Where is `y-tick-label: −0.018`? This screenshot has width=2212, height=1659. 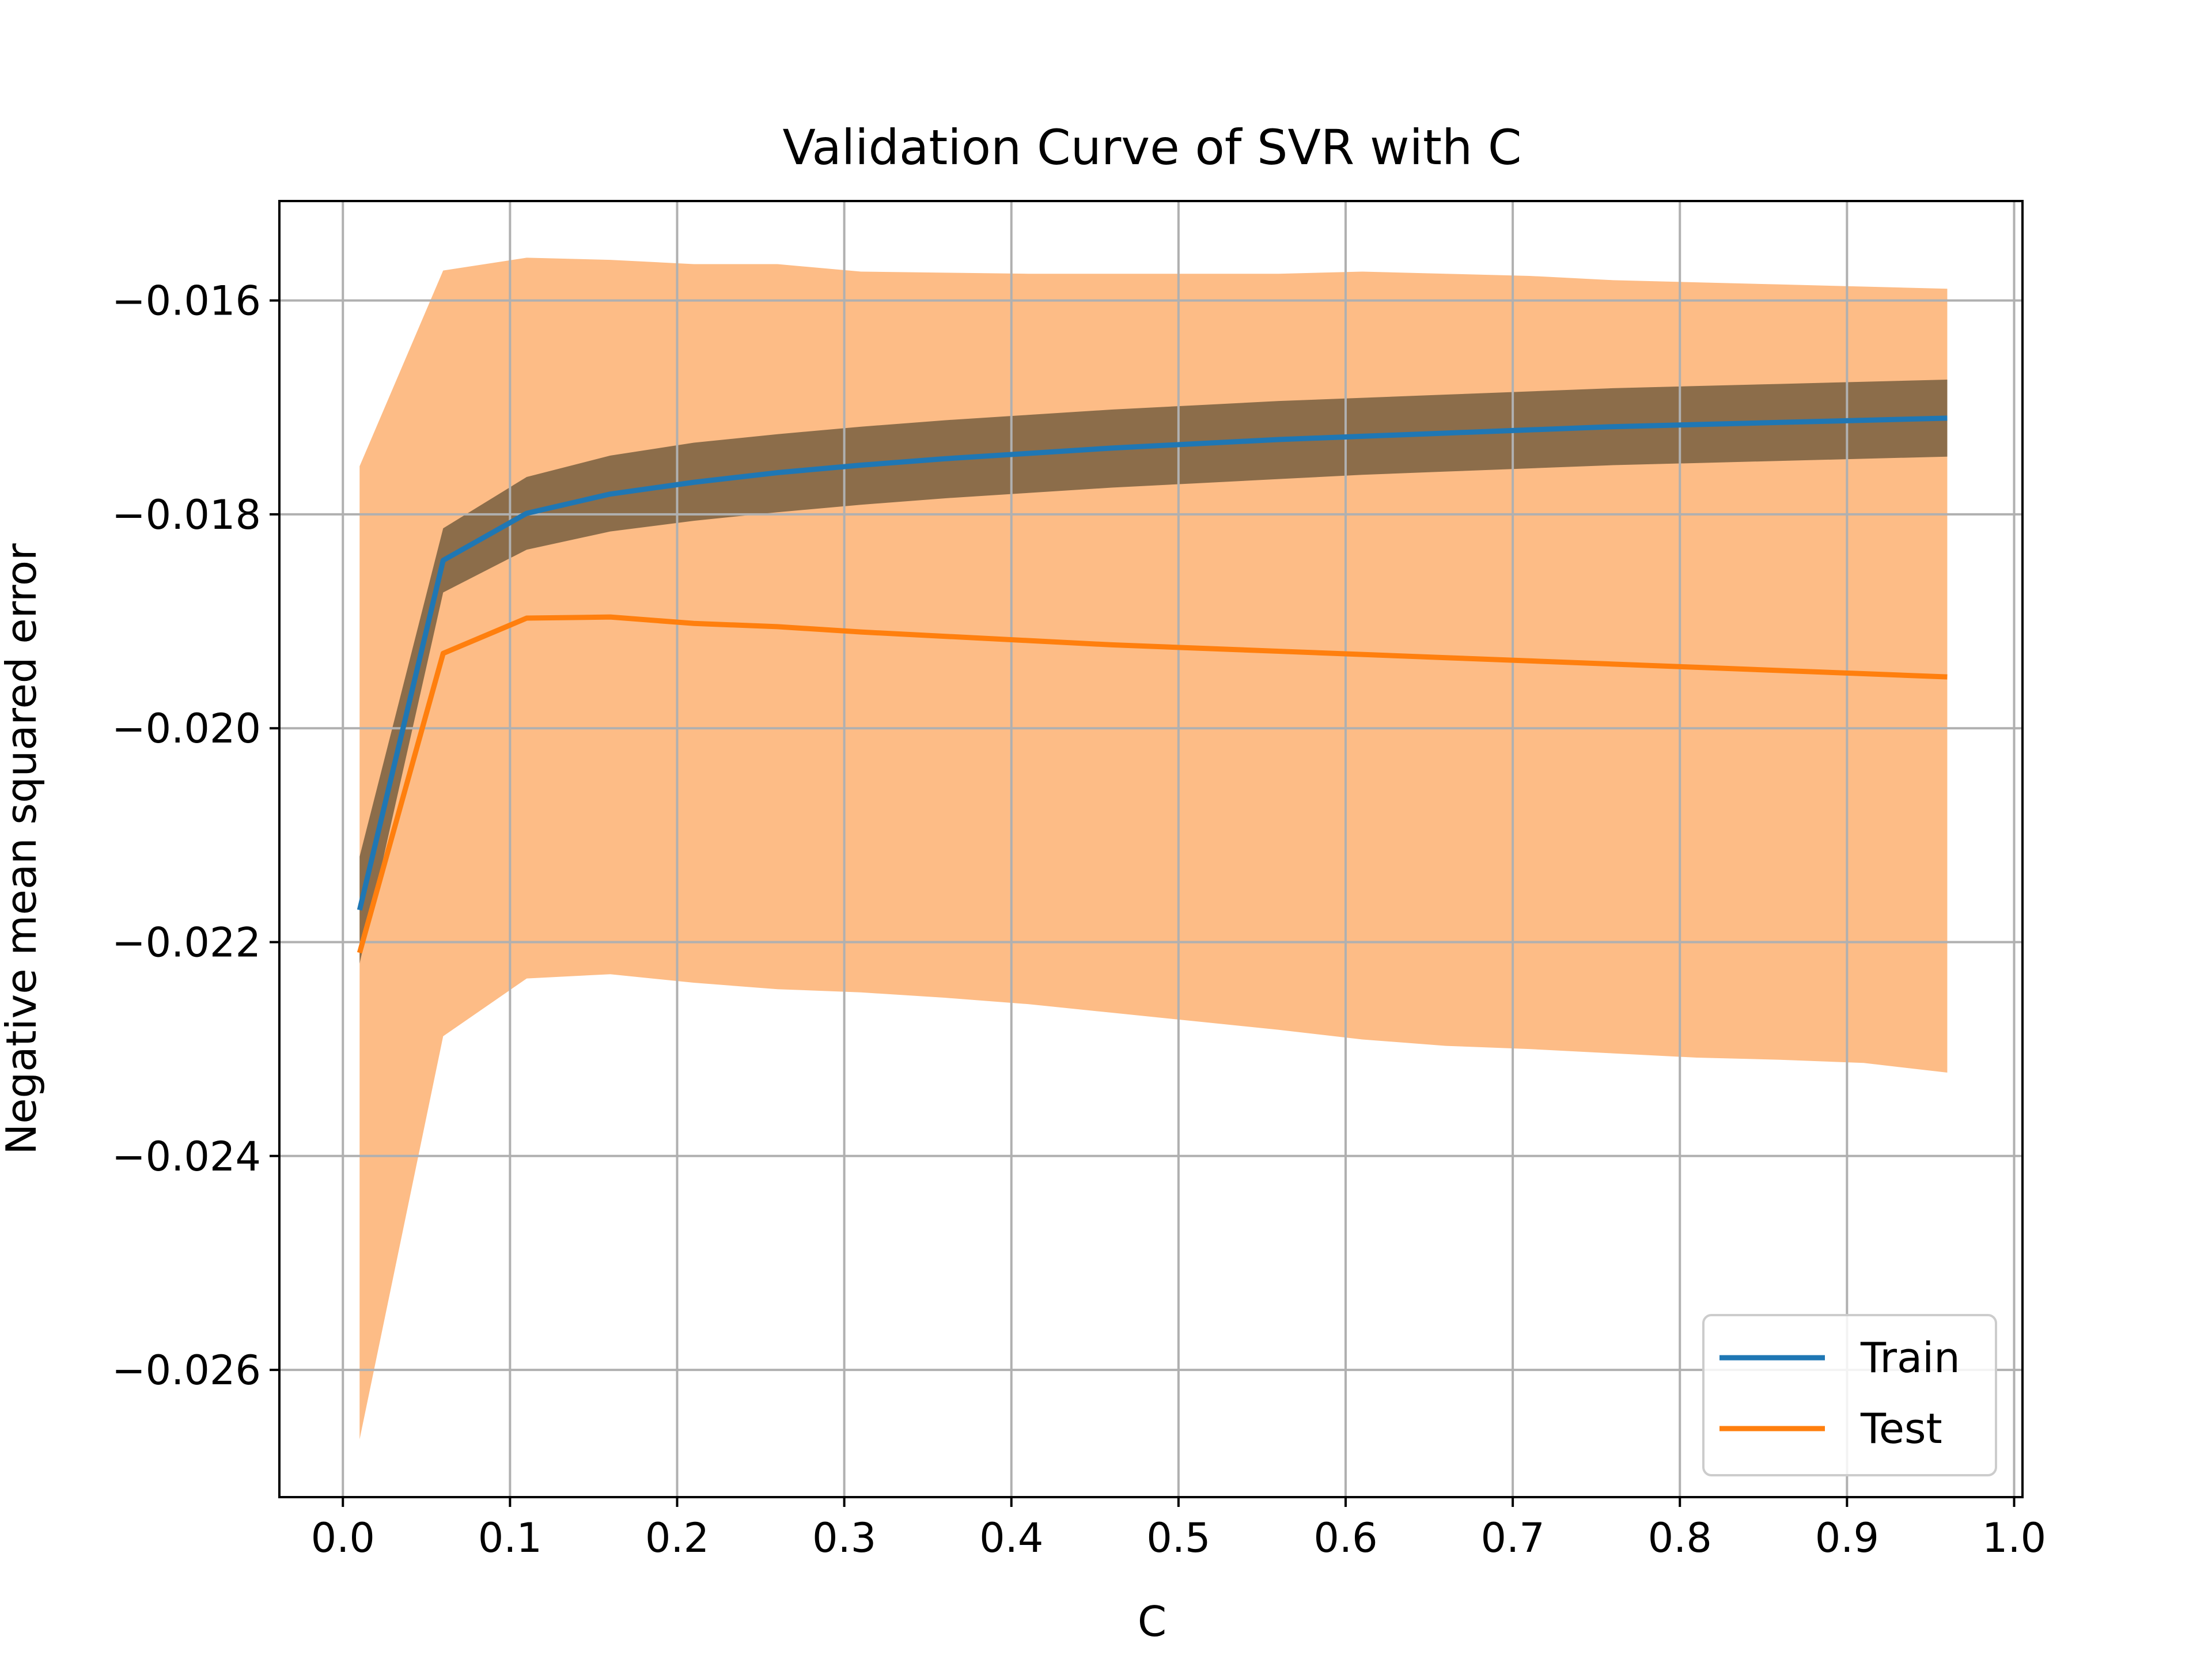
y-tick-label: −0.018 is located at coordinates (186, 515).